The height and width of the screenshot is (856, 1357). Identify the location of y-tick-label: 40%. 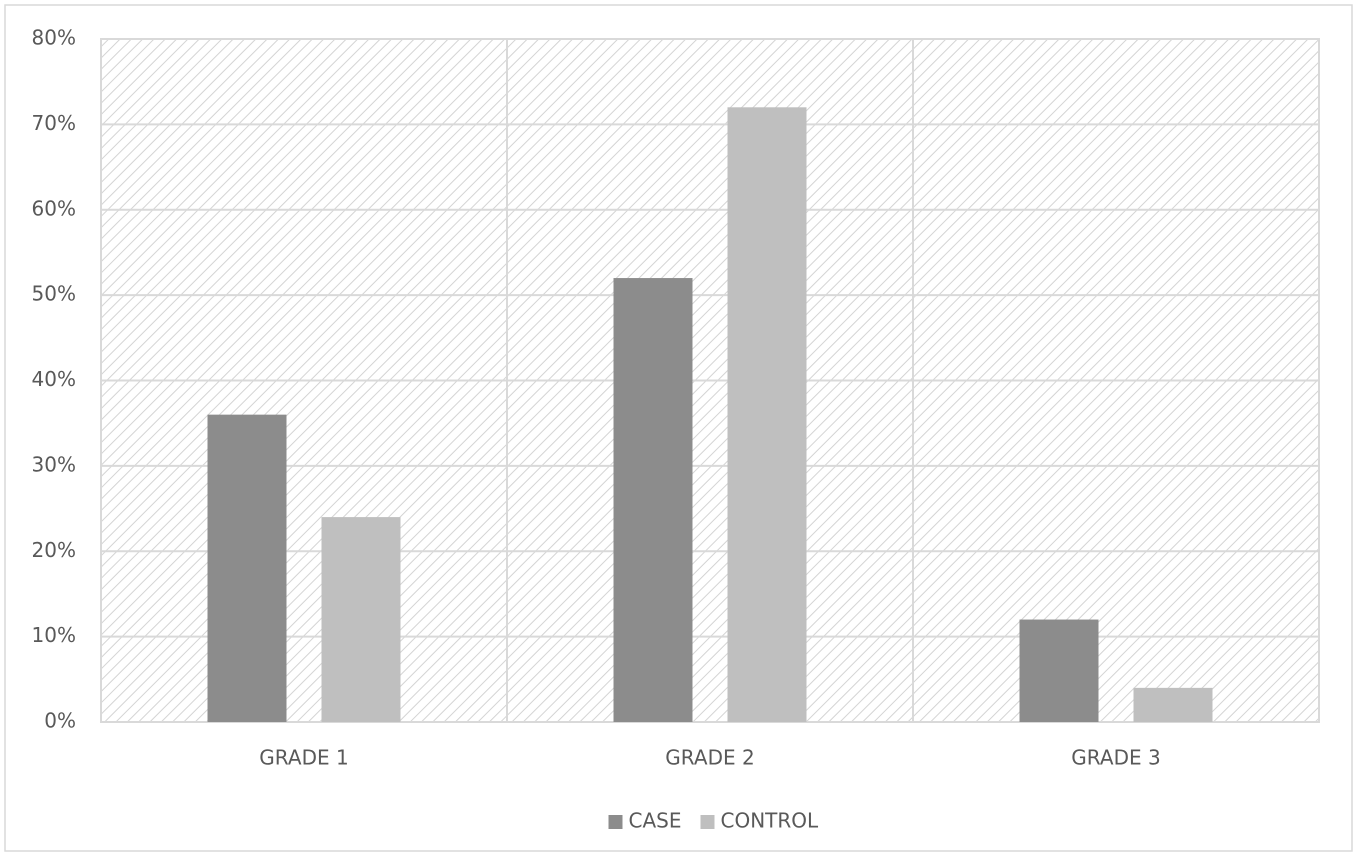
(54, 379).